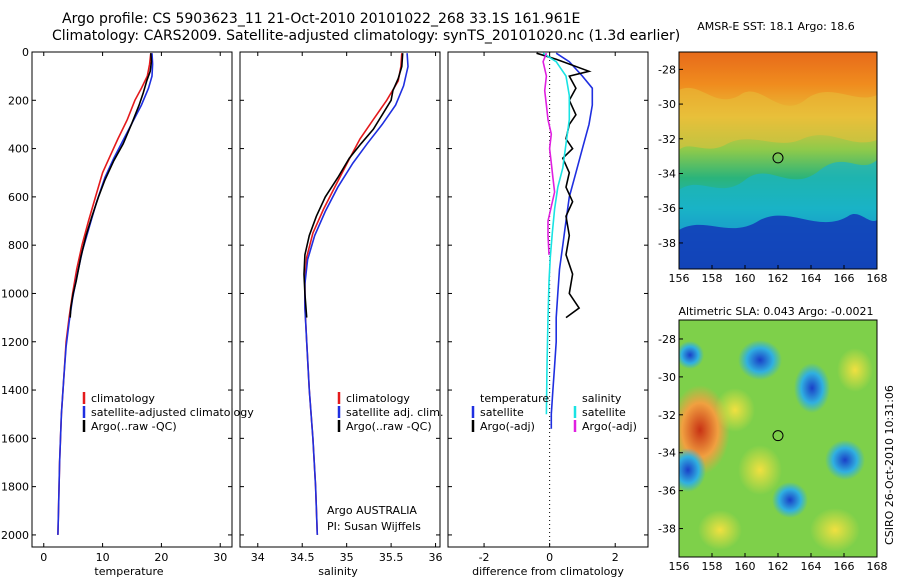 This screenshot has height=580, width=900. I want to click on x-tick-label: -2, so click(484, 557).